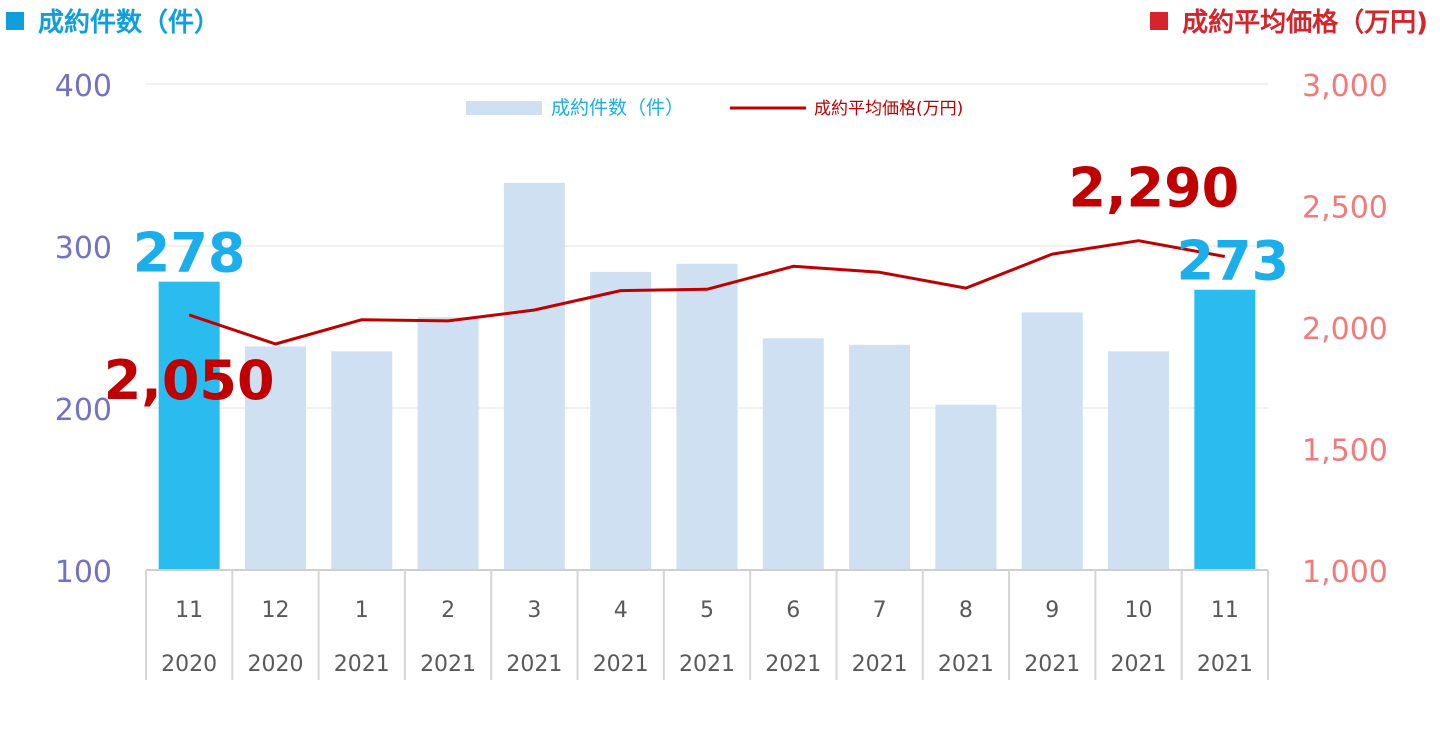 Image resolution: width=1440 pixels, height=738 pixels. Describe the element at coordinates (189, 380) in the screenshot. I see `data-label: 2,050` at that location.